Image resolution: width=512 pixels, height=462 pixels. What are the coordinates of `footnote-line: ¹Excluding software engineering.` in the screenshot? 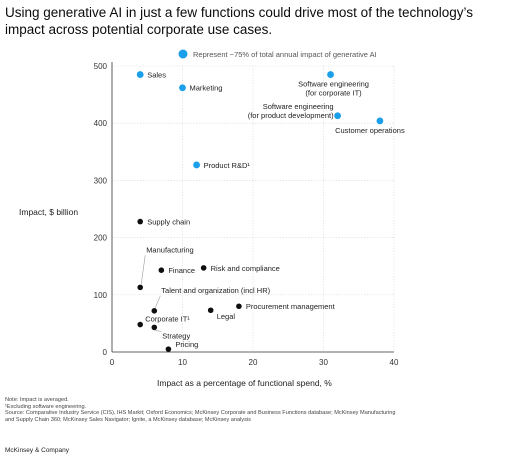 It's located at (46, 406).